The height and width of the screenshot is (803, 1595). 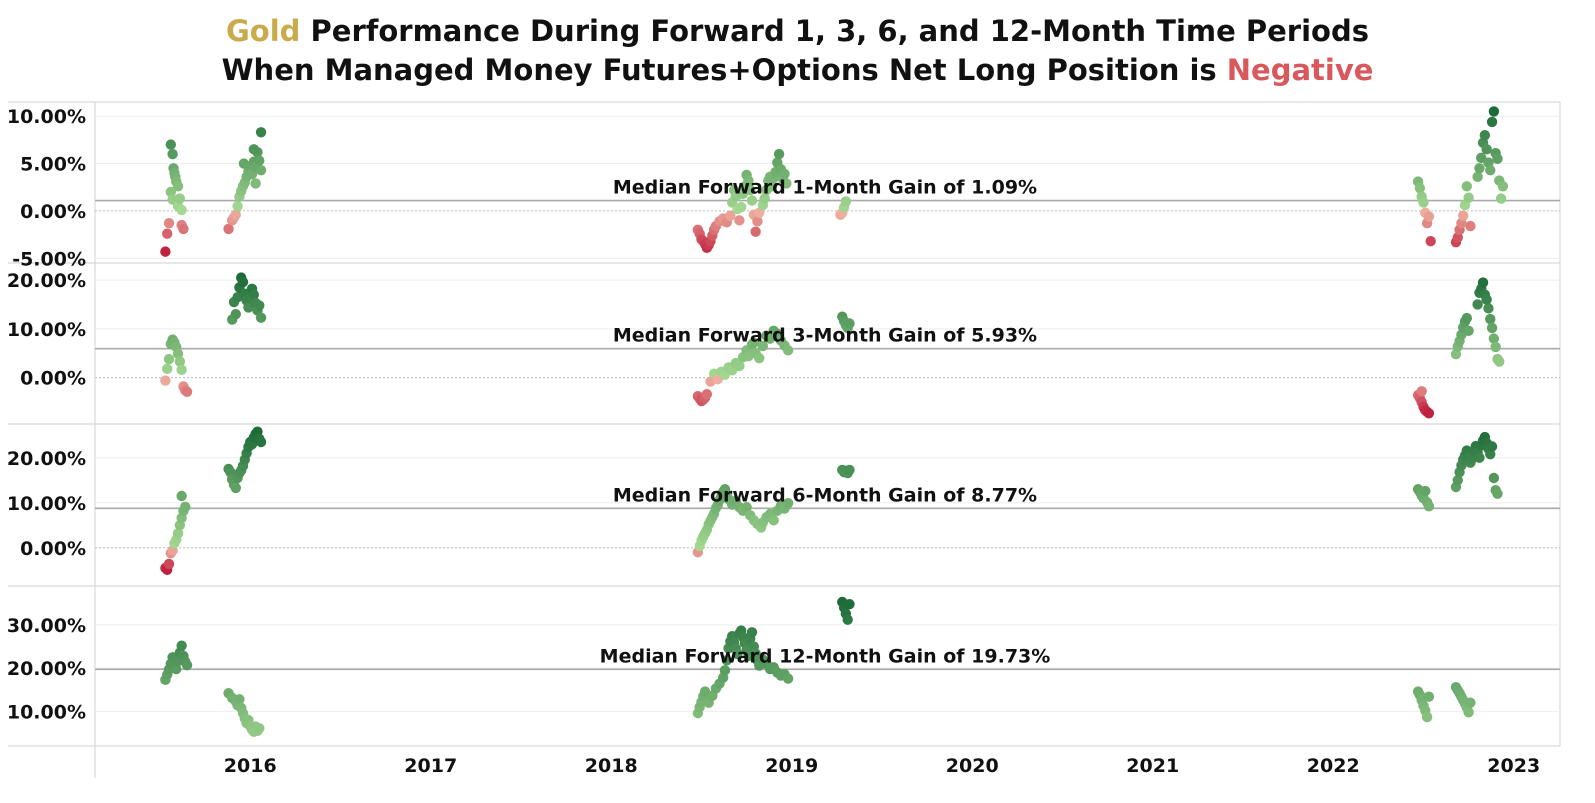 I want to click on title-highlight-gold: Gold, so click(x=263, y=31).